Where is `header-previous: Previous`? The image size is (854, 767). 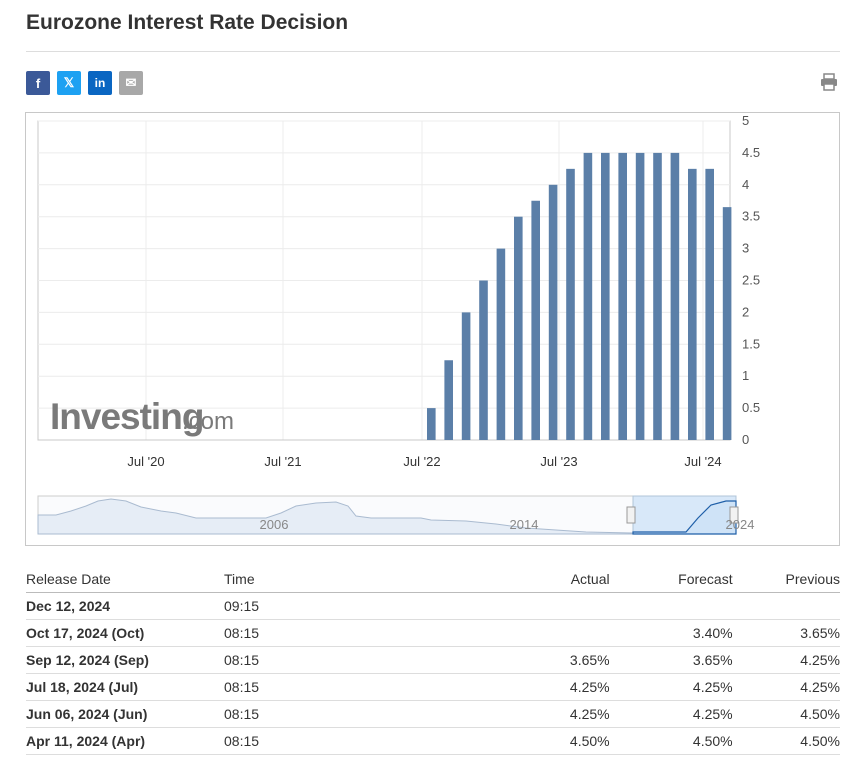
header-previous: Previous is located at coordinates (786, 579).